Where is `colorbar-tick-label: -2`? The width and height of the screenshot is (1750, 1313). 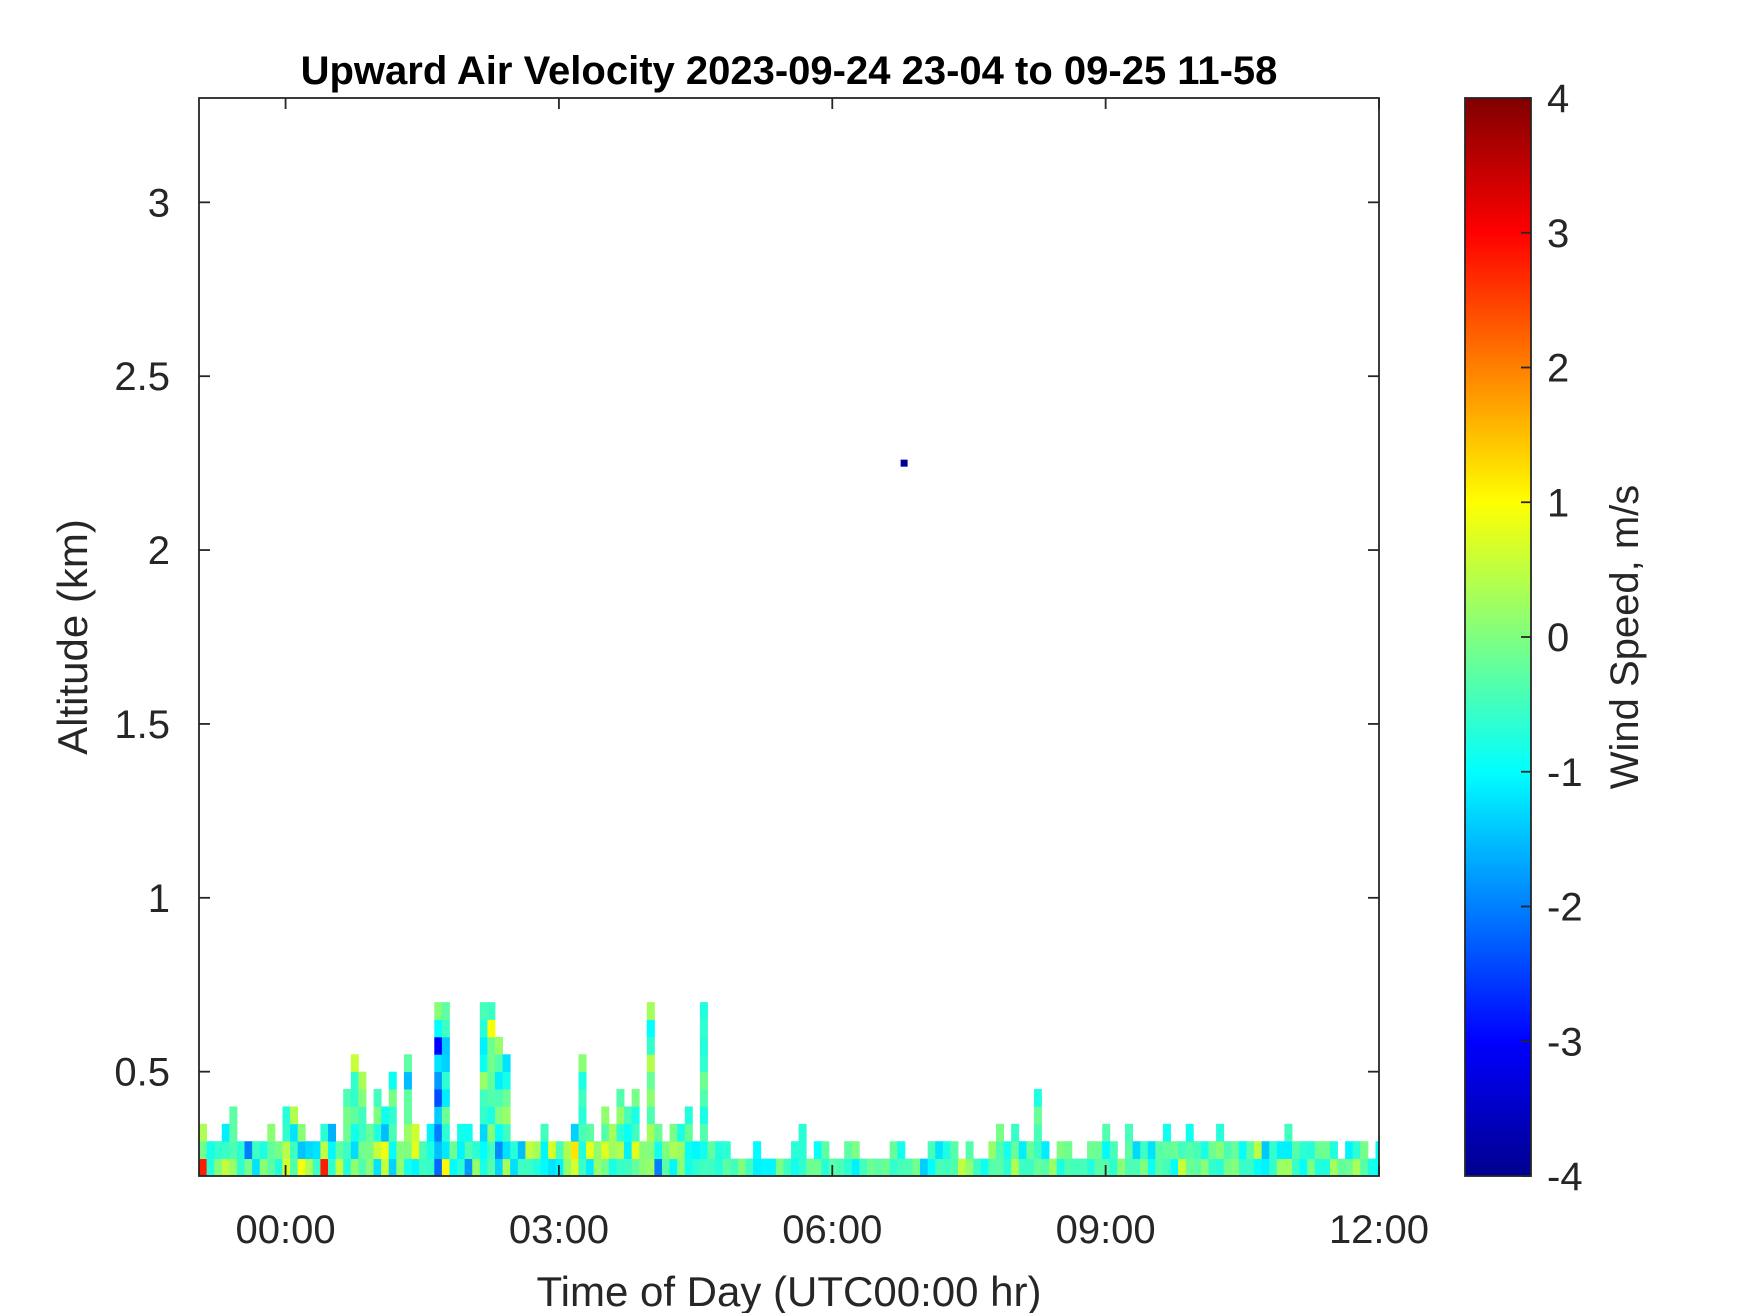 colorbar-tick-label: -2 is located at coordinates (1565, 908).